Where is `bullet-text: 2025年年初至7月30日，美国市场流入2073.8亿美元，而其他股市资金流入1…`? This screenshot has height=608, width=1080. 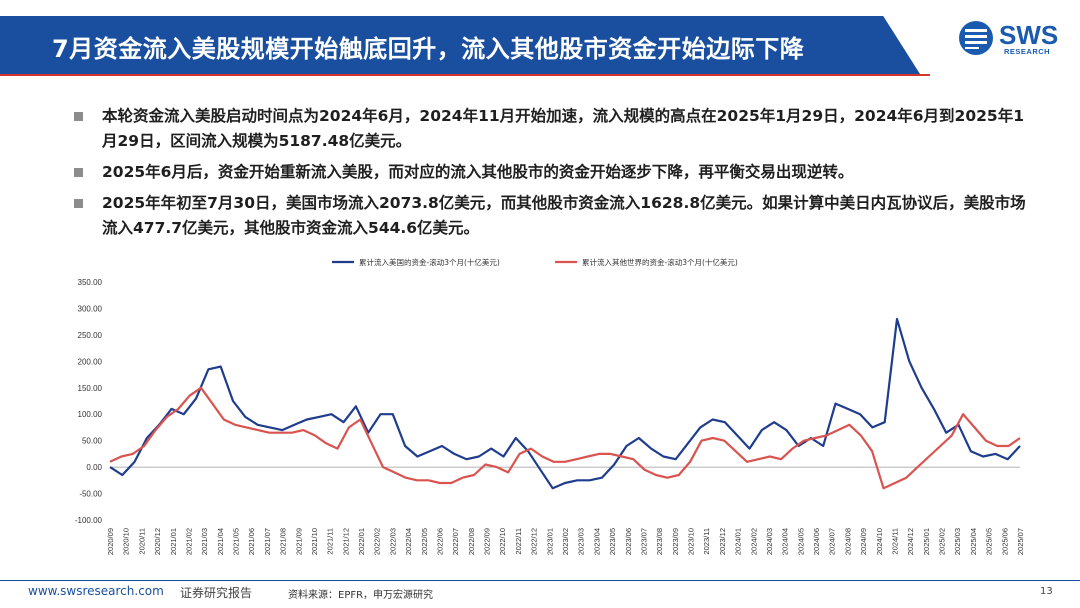
bullet-text: 2025年年初至7月30日，美国市场流入2073.8亿美元，而其他股市资金流入1… is located at coordinates (564, 215).